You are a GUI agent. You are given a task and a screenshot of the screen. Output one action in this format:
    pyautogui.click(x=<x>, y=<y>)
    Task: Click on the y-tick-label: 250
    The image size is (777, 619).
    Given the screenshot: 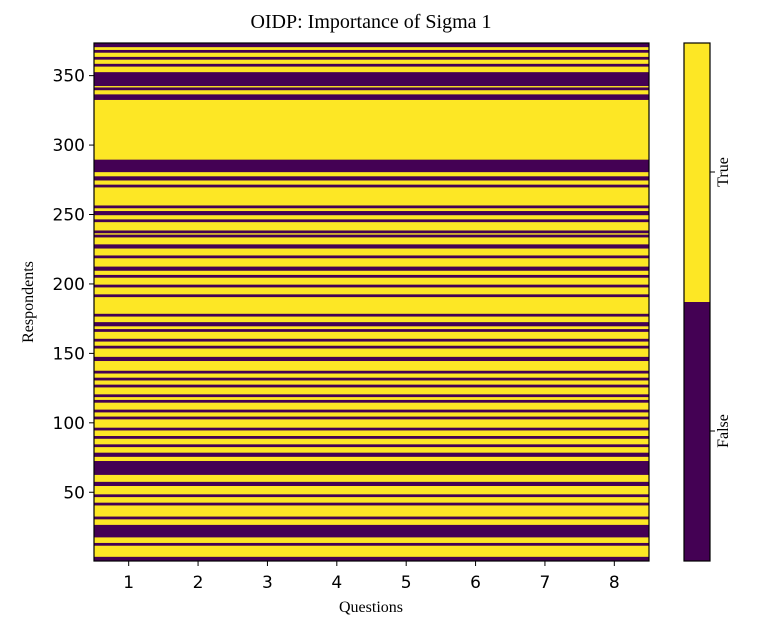 What is the action you would take?
    pyautogui.click(x=69, y=216)
    